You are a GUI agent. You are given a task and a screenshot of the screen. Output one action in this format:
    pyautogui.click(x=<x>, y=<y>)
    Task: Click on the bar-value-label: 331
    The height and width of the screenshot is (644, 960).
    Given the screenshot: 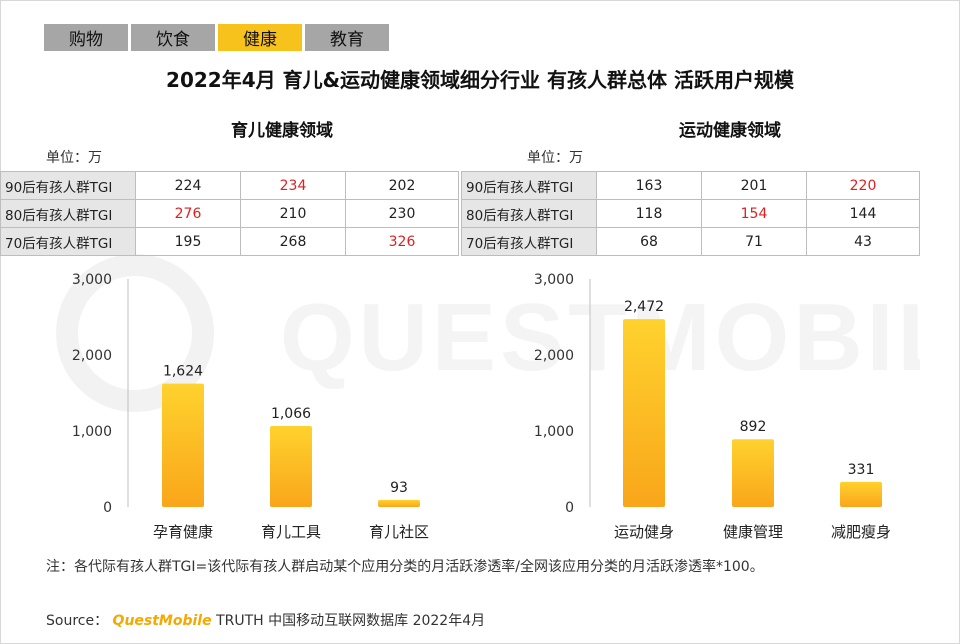 What is the action you would take?
    pyautogui.click(x=861, y=470)
    